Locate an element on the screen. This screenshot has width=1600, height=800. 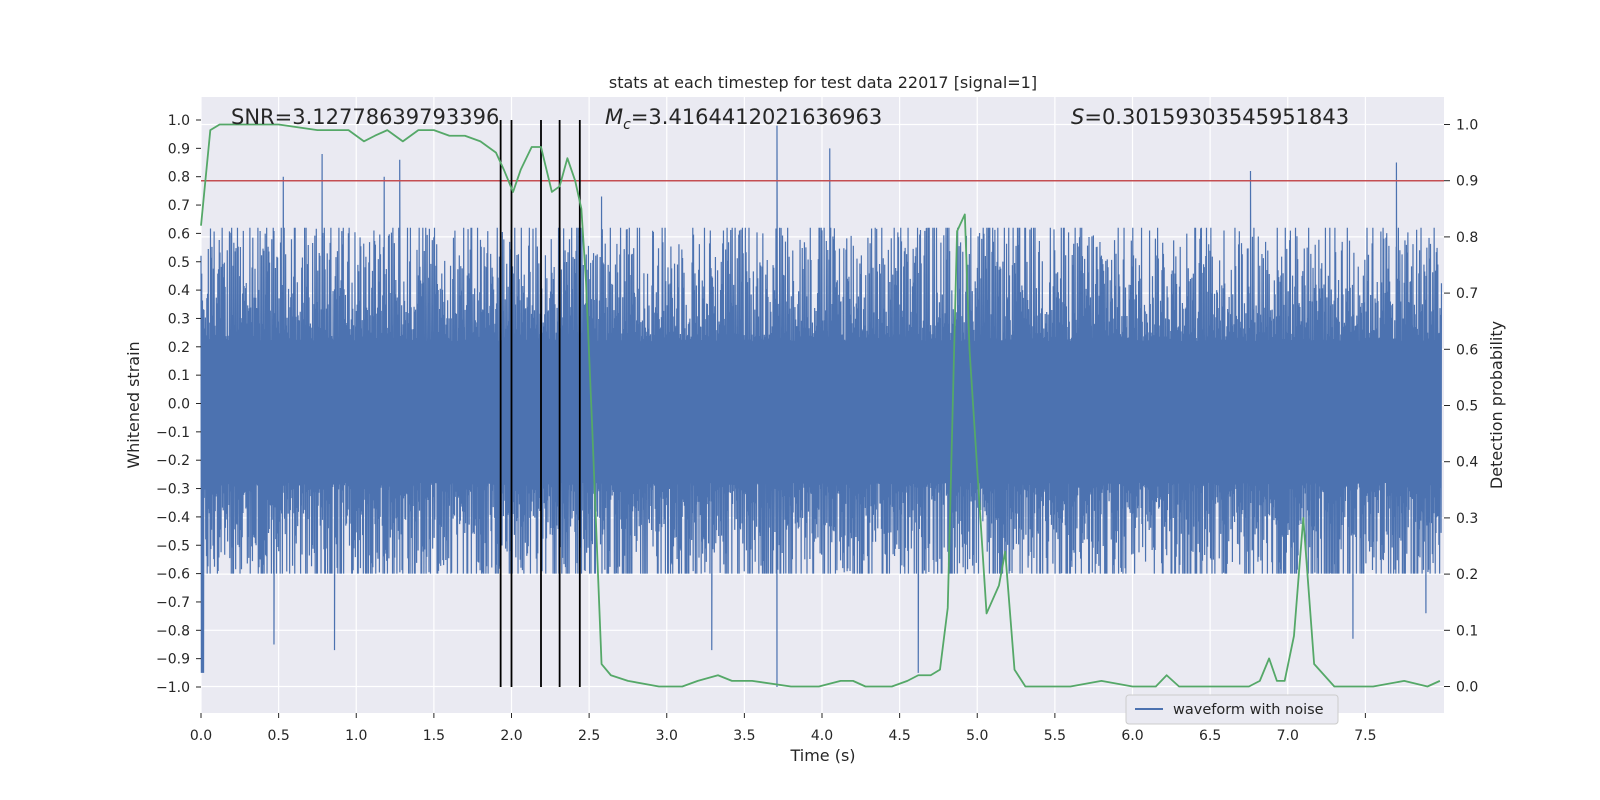
right-axis-ticks: 1.0 0.9 0.8 0.7 0.6 0.5 0.4 0.3 0.2 0.1 0.0 is located at coordinates (1461, 407).